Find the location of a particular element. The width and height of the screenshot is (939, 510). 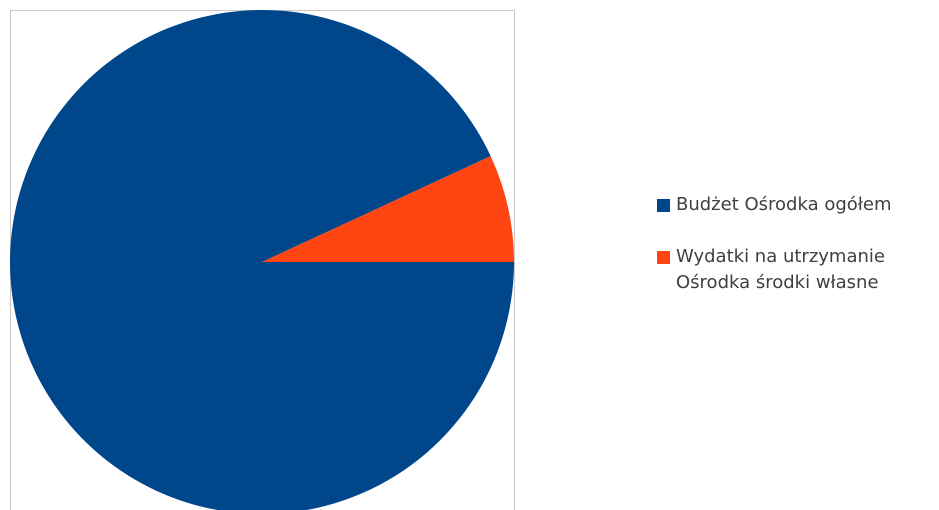

pie-slice-expenses is located at coordinates (388, 209).